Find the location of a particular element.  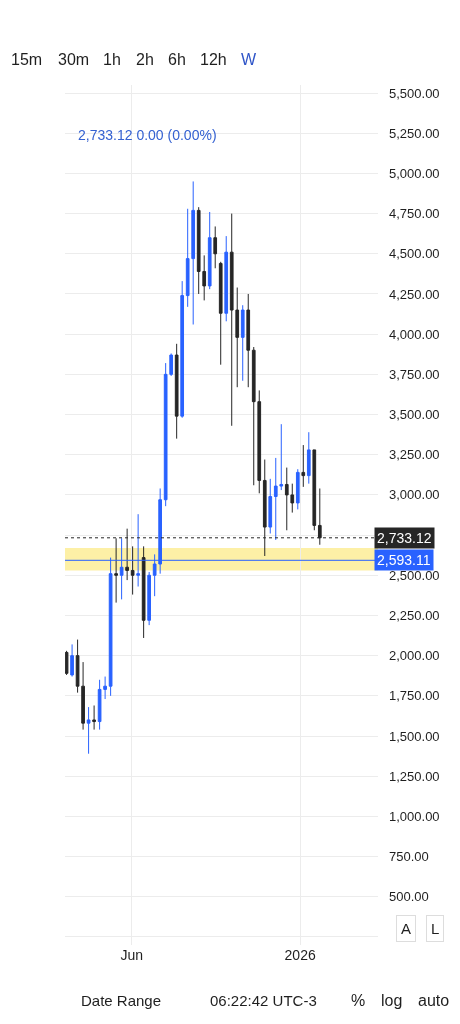

text: W is located at coordinates (249, 59).